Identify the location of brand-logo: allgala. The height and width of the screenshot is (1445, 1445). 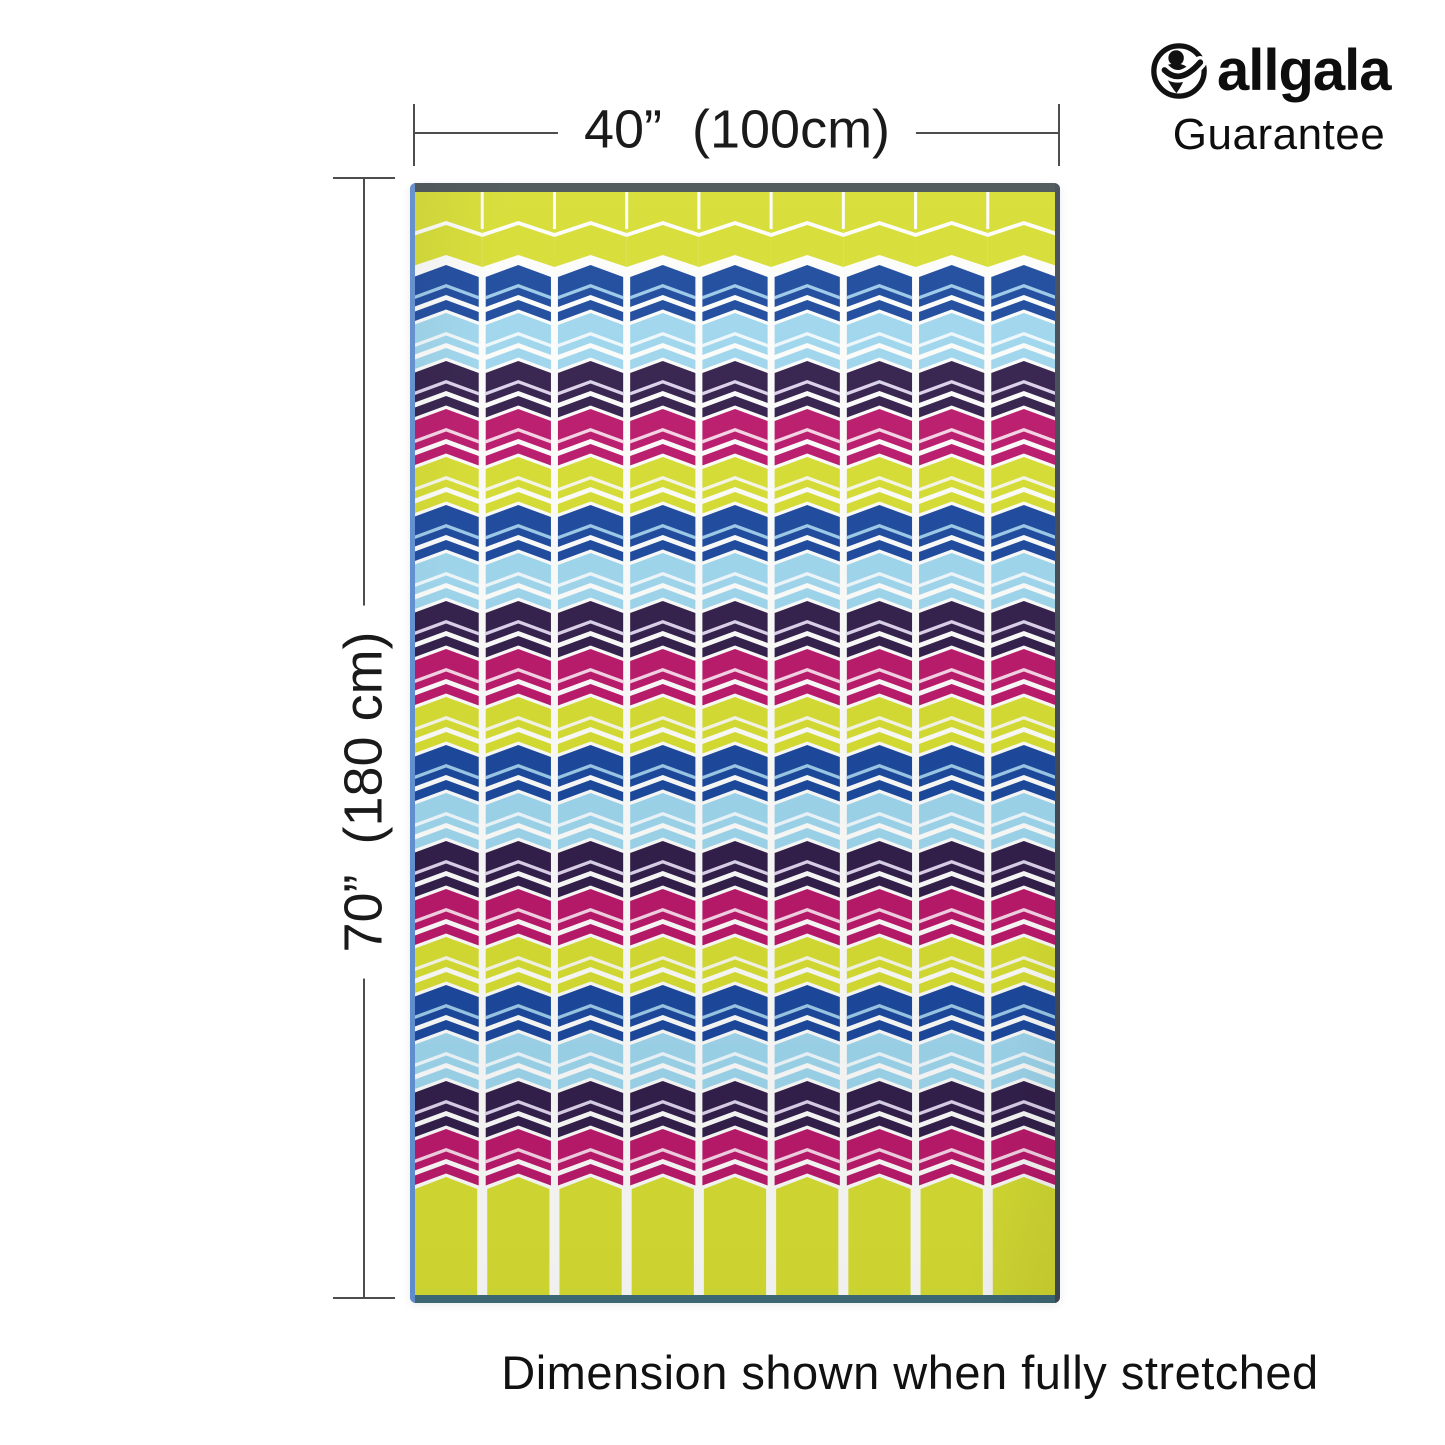
(1271, 70).